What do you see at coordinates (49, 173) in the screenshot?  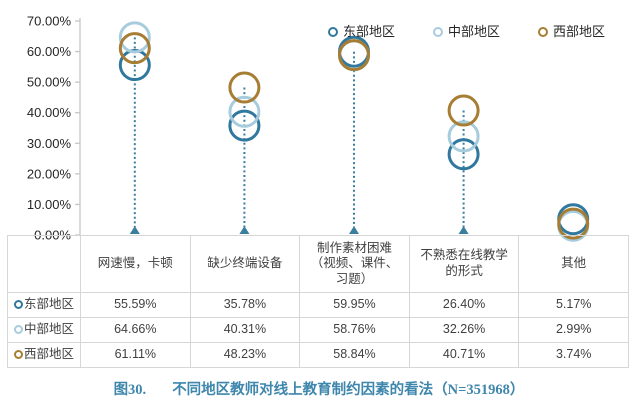 I see `y-tick-label: 20.00%` at bounding box center [49, 173].